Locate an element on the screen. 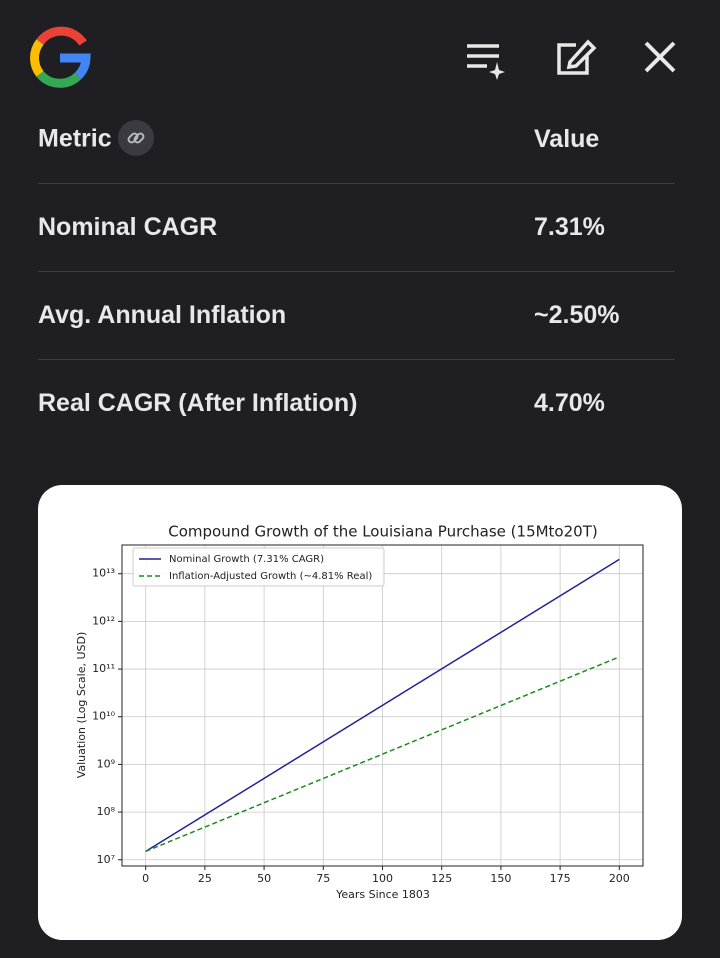 The height and width of the screenshot is (958, 720). link-button is located at coordinates (135, 137).